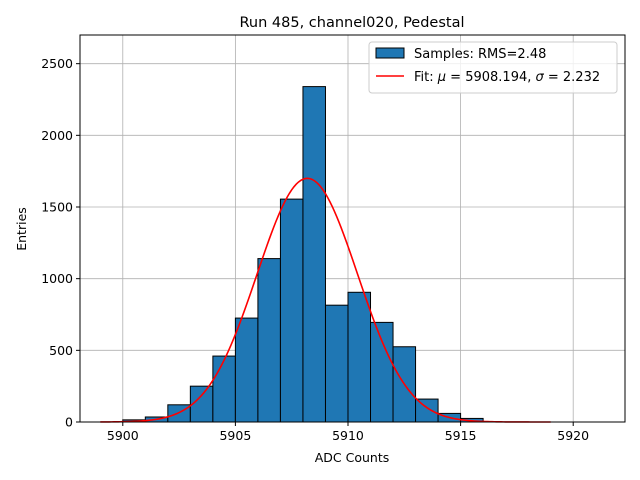 This screenshot has height=480, width=640. What do you see at coordinates (57, 207) in the screenshot?
I see `y-tick-label: 1500` at bounding box center [57, 207].